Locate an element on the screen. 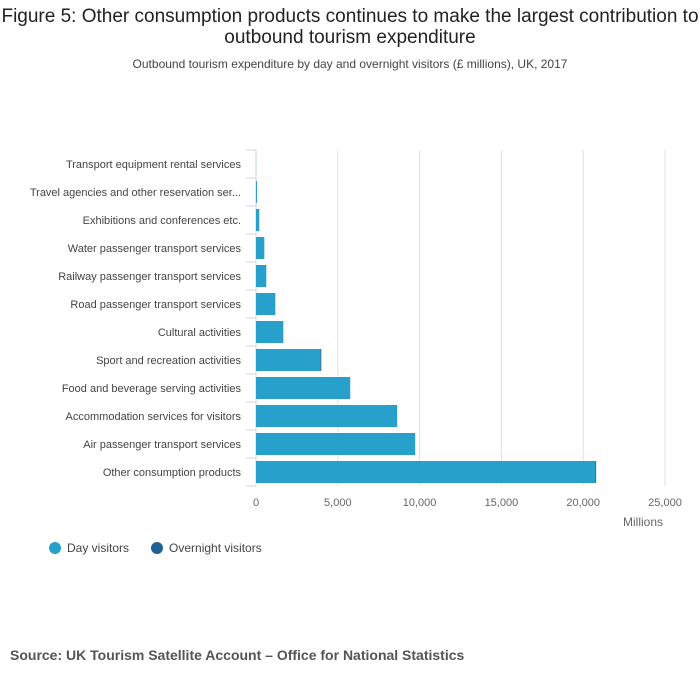 The height and width of the screenshot is (682, 700). legend-swatch-overnight is located at coordinates (157, 548).